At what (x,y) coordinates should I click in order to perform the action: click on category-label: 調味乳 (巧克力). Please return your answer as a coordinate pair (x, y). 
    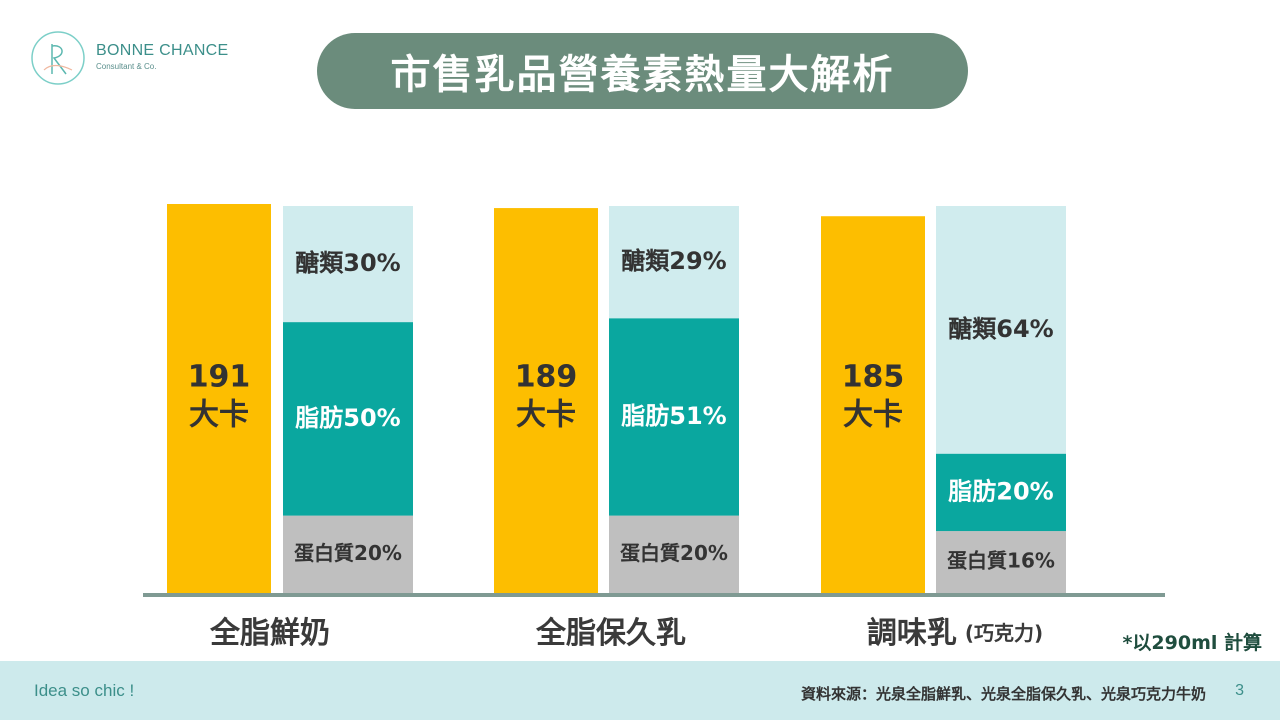
    Looking at the image, I should click on (955, 633).